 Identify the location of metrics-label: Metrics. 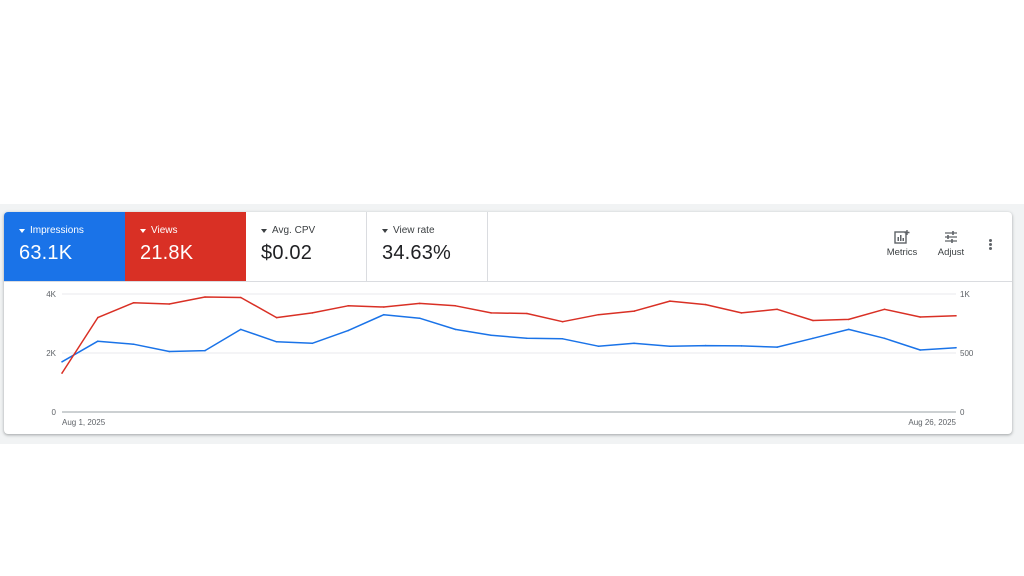
(902, 252).